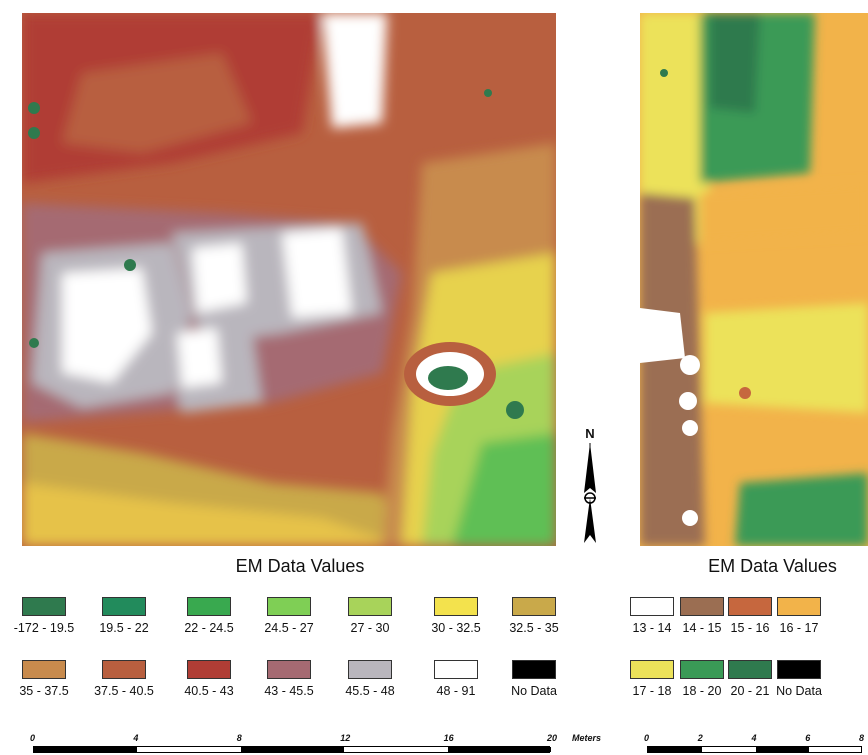 This screenshot has height=755, width=868. I want to click on left-legend-label: 48 - 91, so click(456, 691).